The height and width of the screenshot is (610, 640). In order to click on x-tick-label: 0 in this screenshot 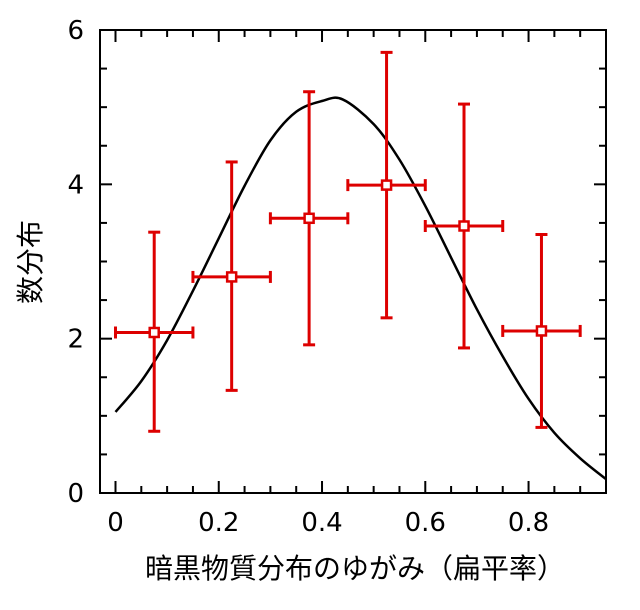, I will do `click(115, 523)`.